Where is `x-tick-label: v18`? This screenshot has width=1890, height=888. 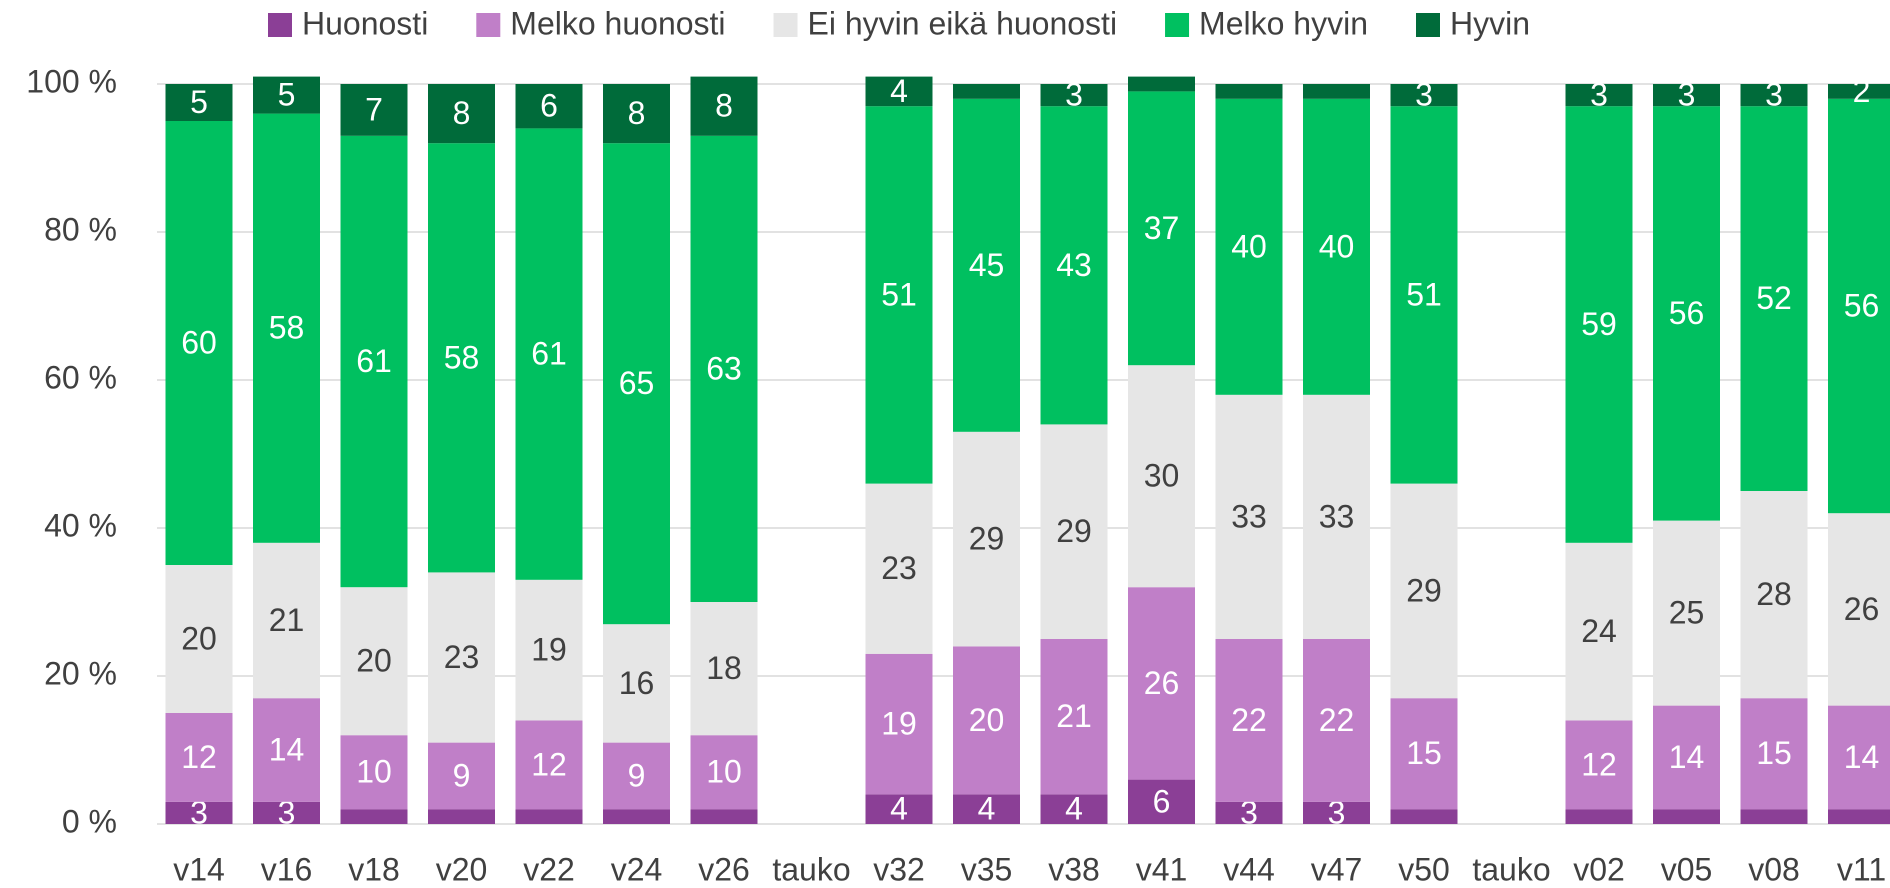
x-tick-label: v18 is located at coordinates (374, 869).